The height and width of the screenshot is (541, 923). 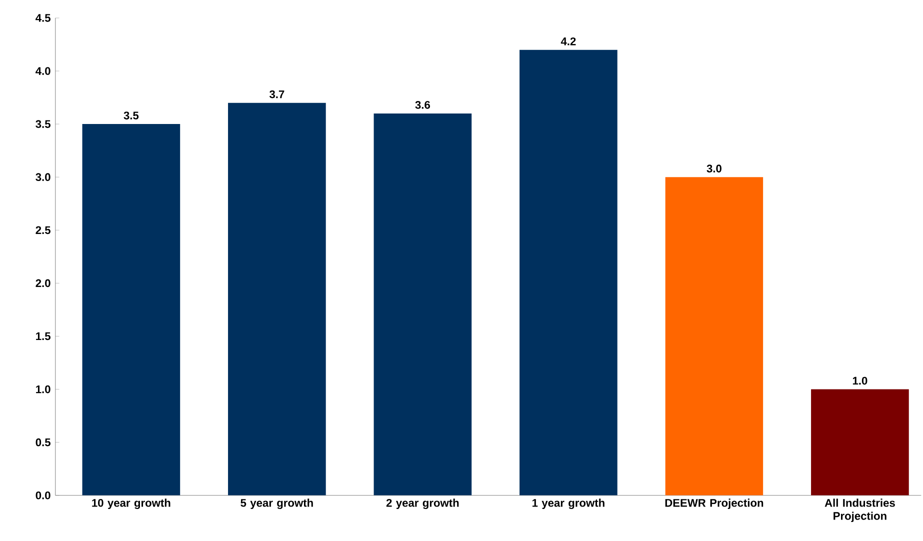 I want to click on y-tick-label: 4.0, so click(x=43, y=71).